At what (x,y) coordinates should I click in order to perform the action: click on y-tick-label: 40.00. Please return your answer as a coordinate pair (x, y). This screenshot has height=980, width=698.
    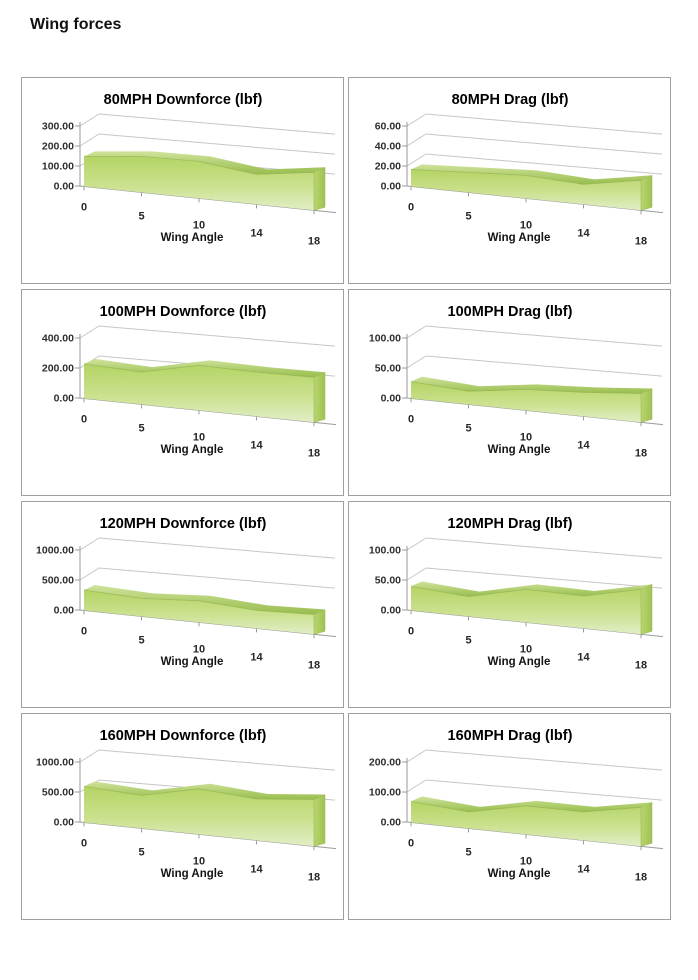
    Looking at the image, I should click on (388, 147).